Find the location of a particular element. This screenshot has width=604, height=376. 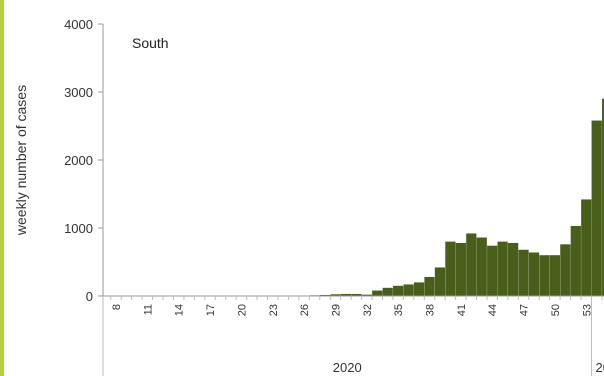

y-axis-label: weekly number of cases is located at coordinates (21, 160).